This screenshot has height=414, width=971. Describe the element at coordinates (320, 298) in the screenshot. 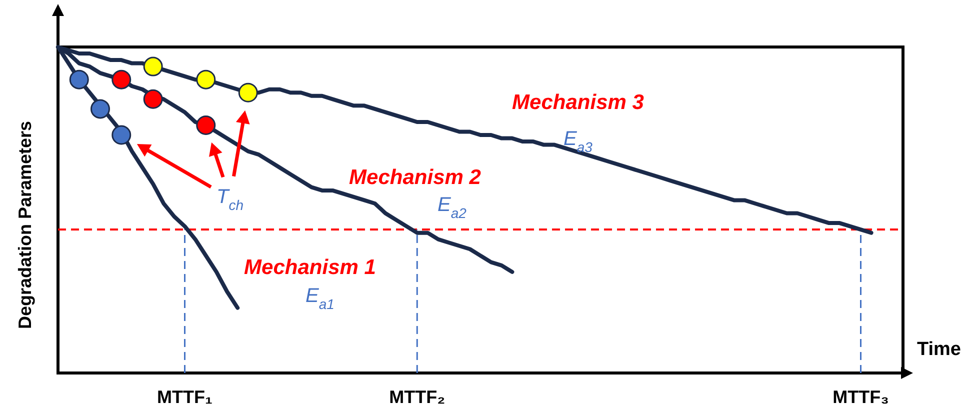

I see `annotation: E$_{a1}$` at that location.